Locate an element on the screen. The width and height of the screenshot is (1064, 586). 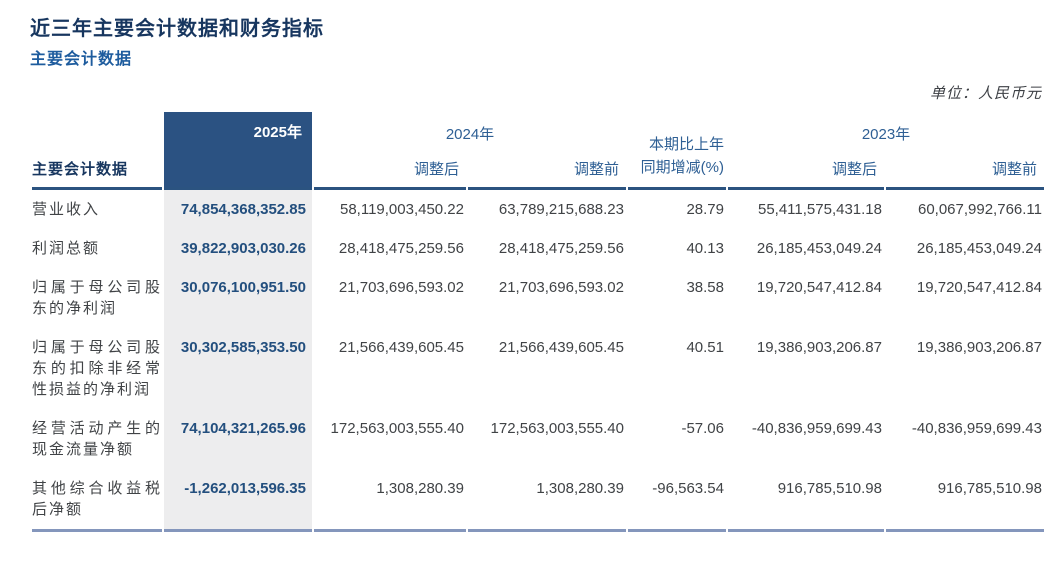
subcolumn-2024-adjusted-after: 调整后 is located at coordinates (390, 174).